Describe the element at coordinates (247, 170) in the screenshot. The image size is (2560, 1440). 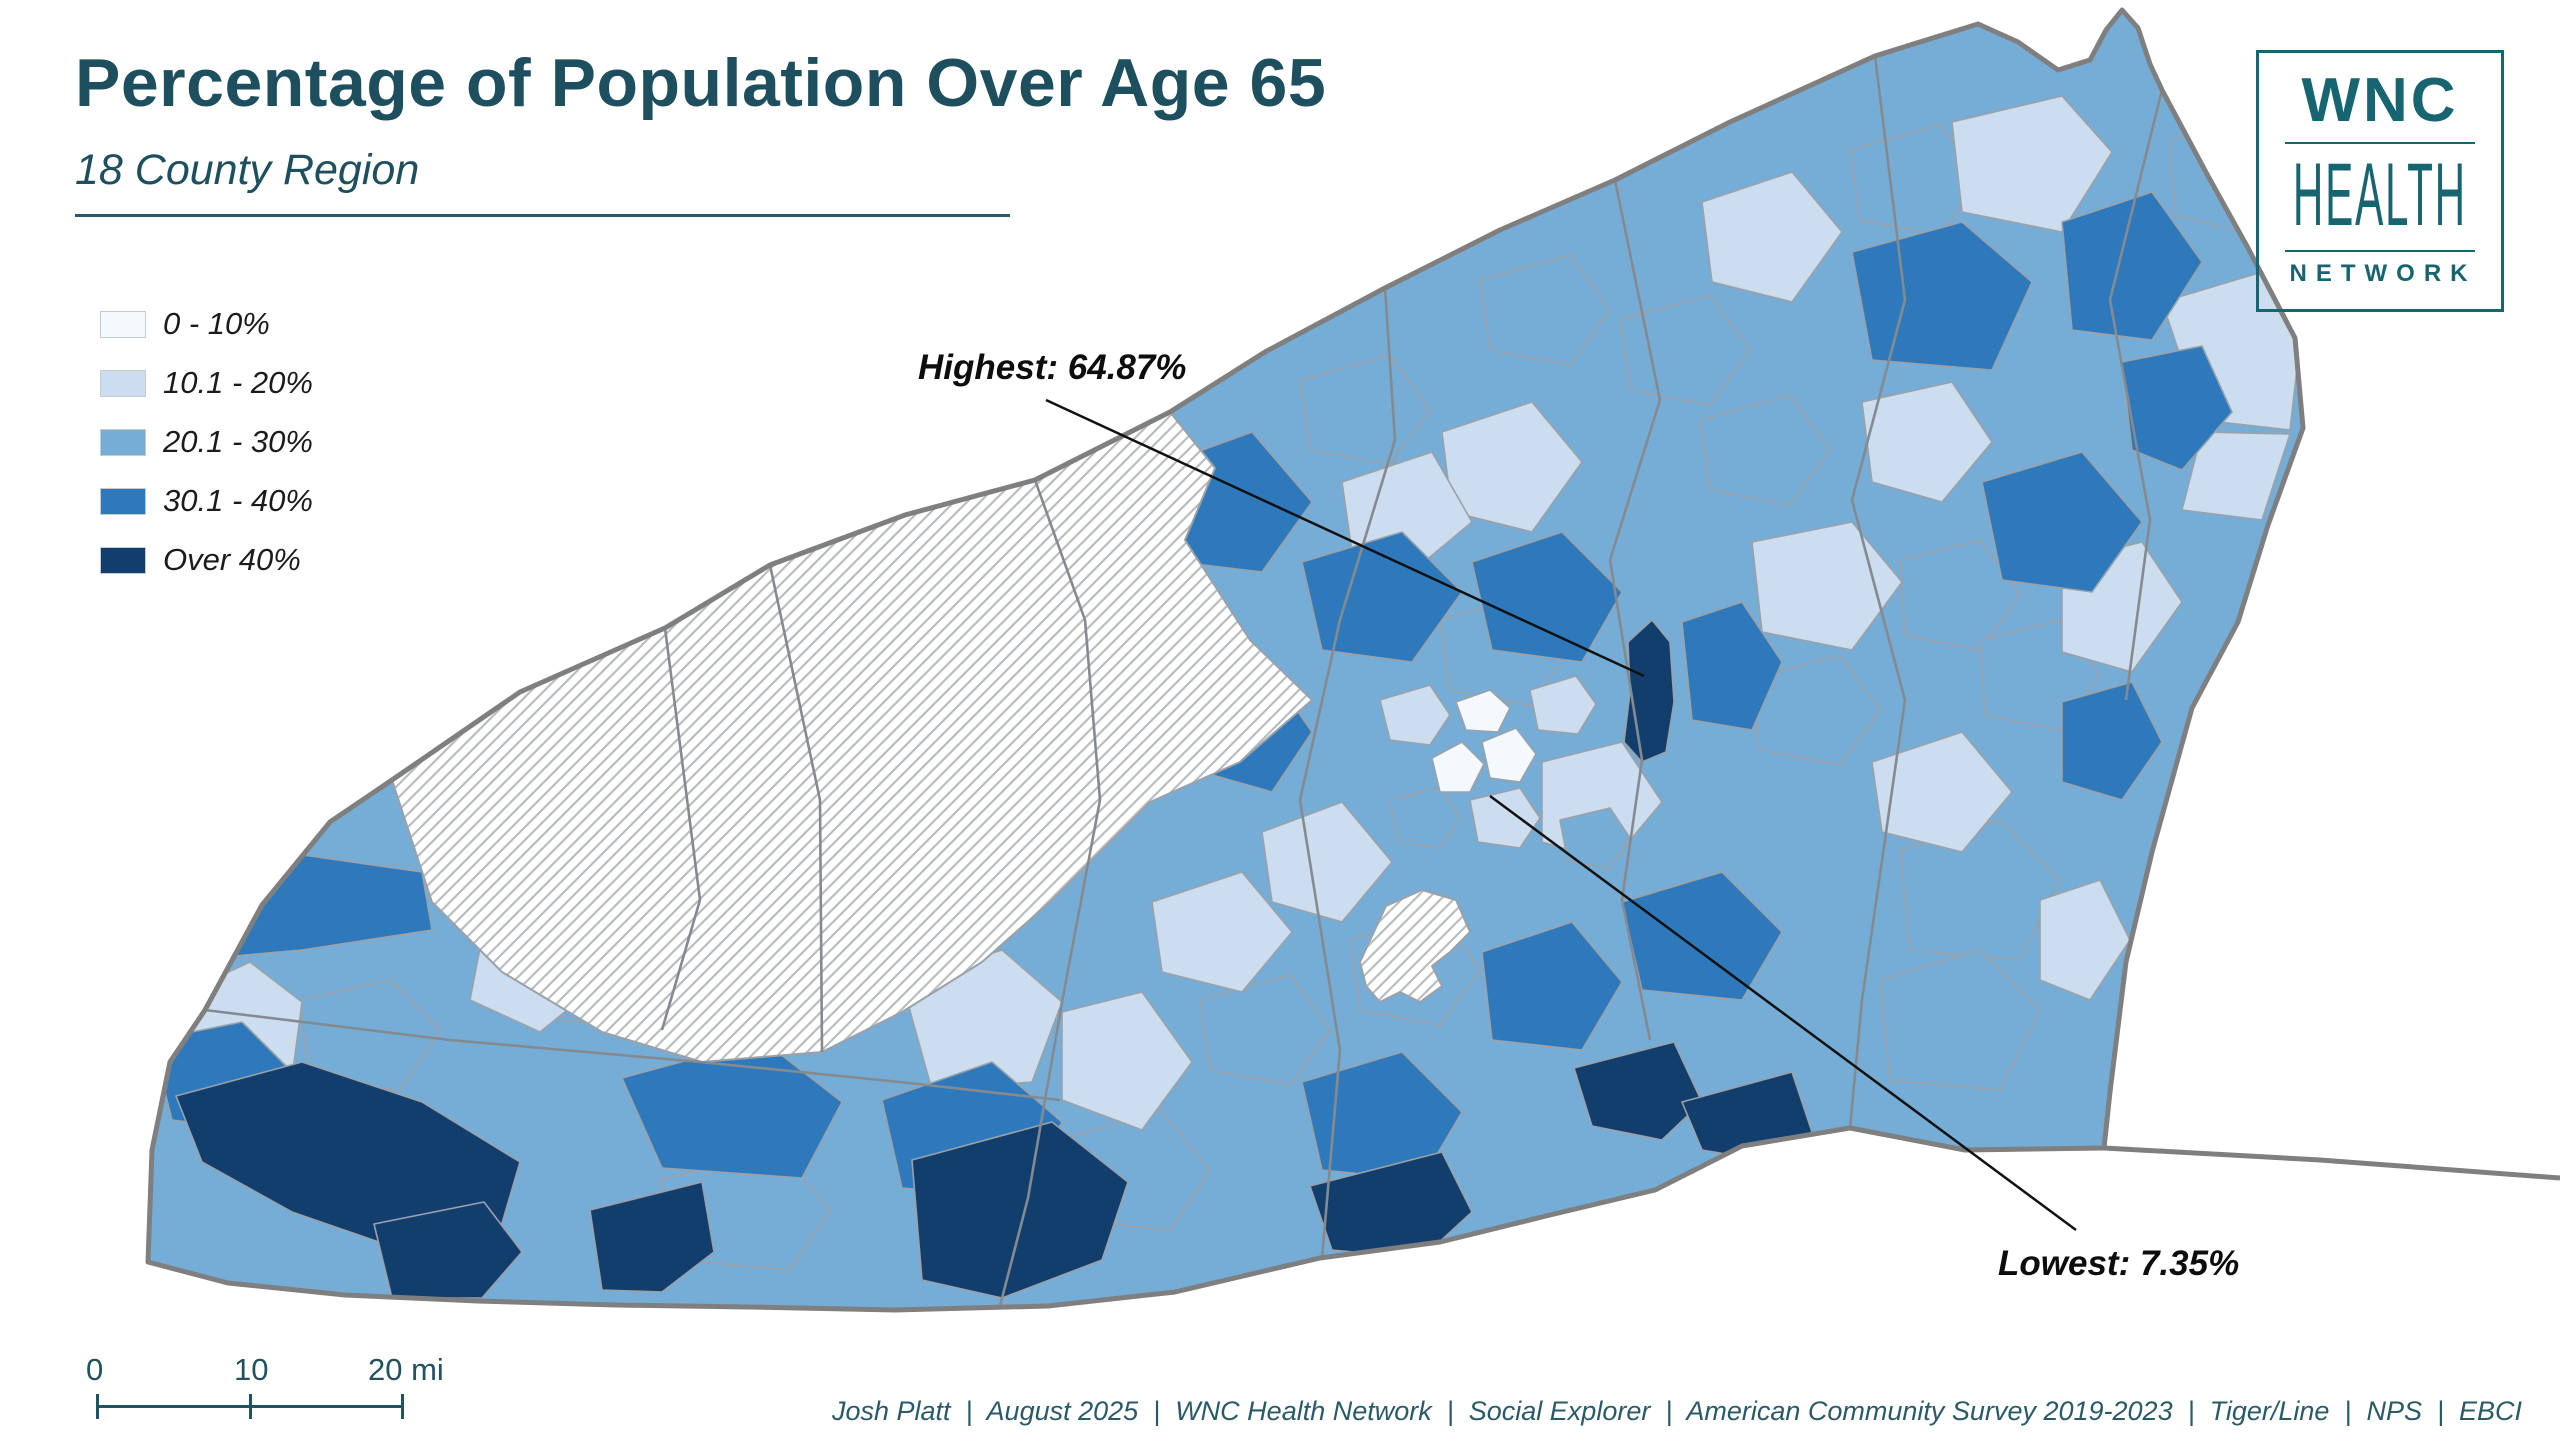
I see `page-subtitle: 18 County Region` at that location.